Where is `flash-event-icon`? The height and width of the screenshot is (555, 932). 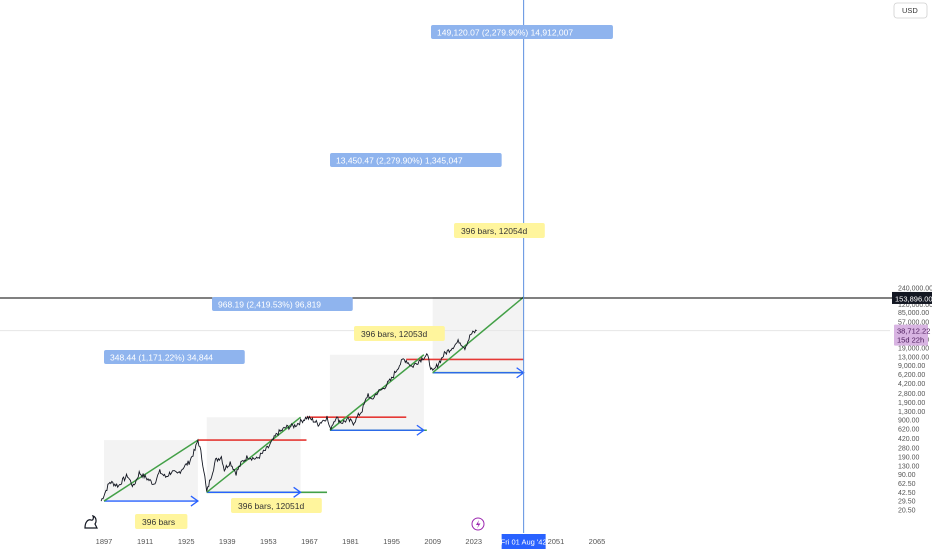
flash-event-icon is located at coordinates (478, 524).